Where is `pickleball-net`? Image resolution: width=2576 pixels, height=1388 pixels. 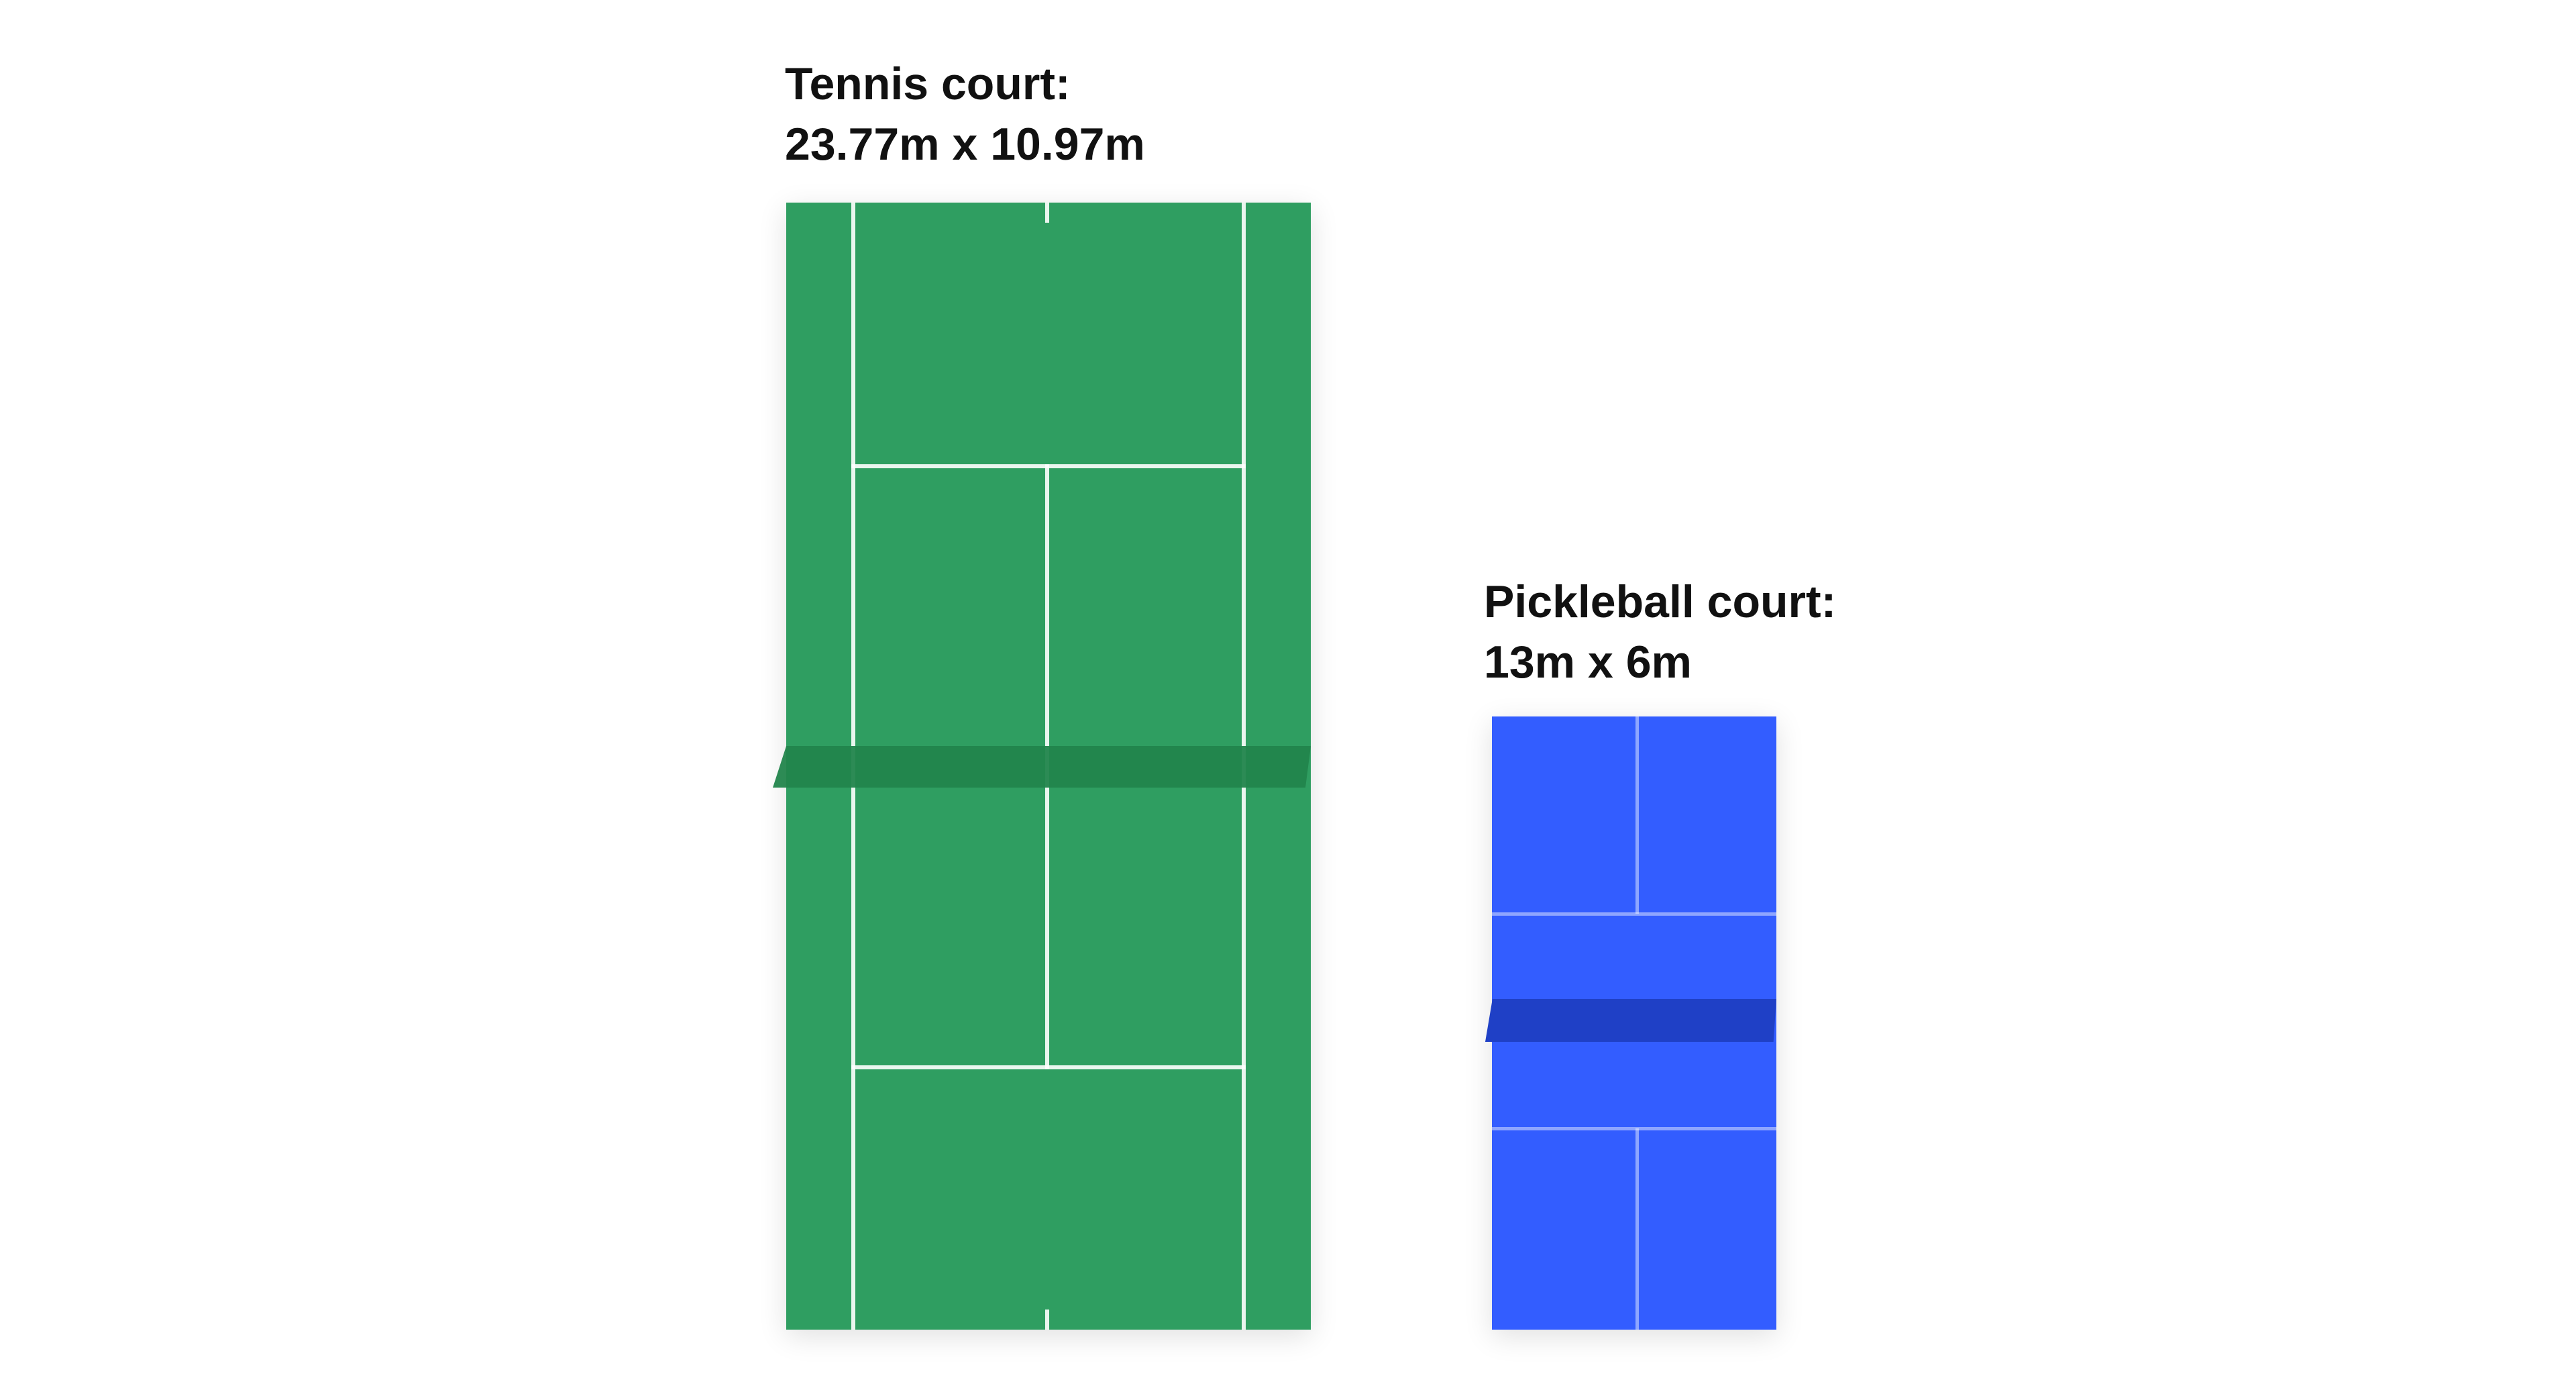 pickleball-net is located at coordinates (1630, 1020).